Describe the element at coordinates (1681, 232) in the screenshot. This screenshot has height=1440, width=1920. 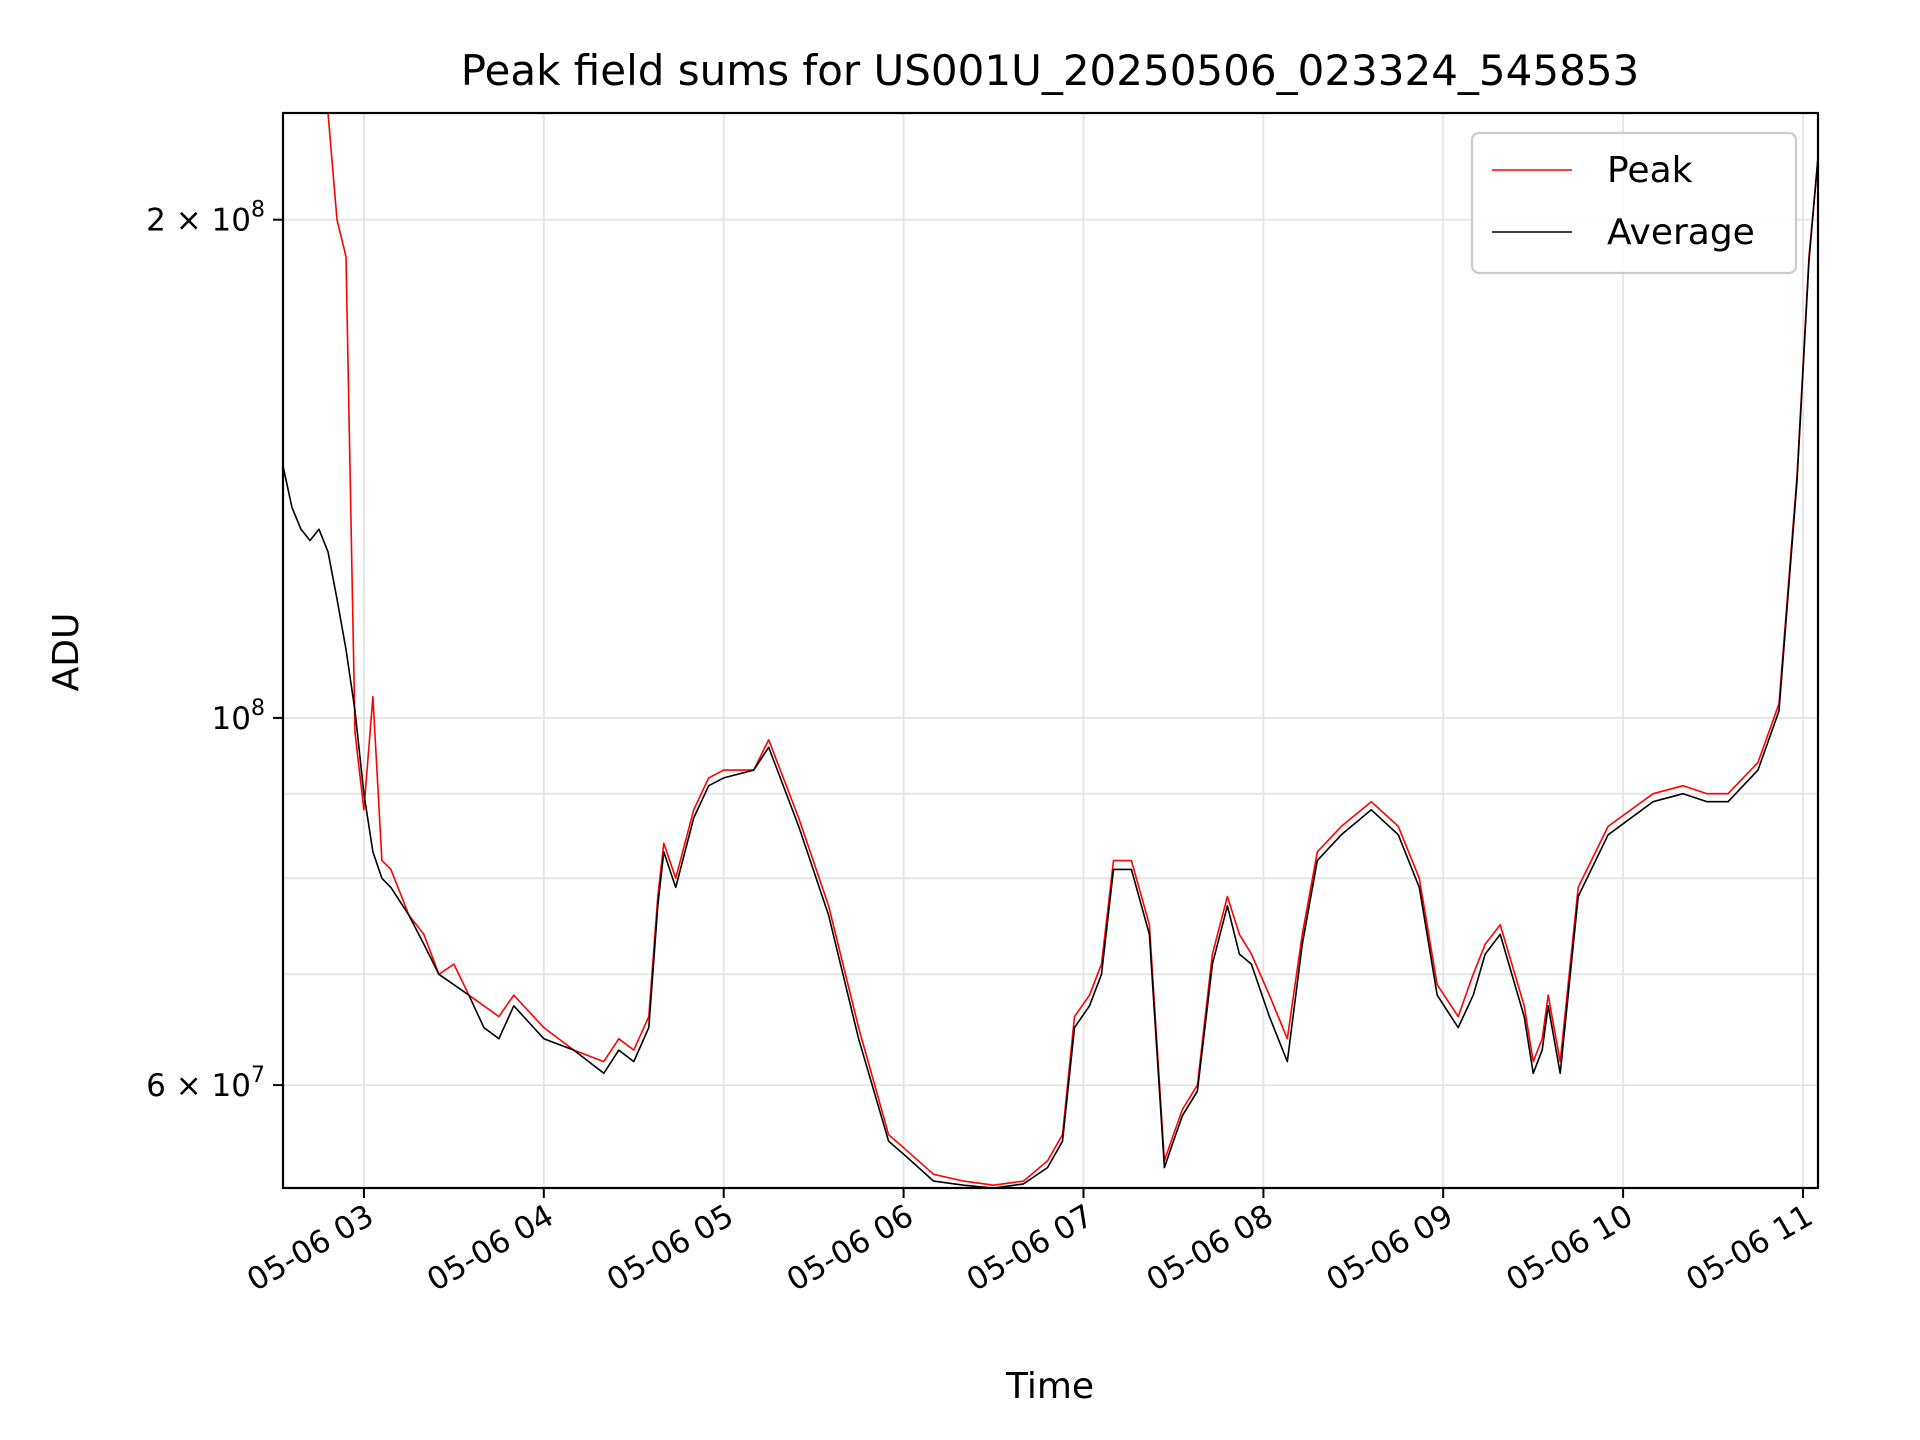
I see `legend-label-average: Average` at that location.